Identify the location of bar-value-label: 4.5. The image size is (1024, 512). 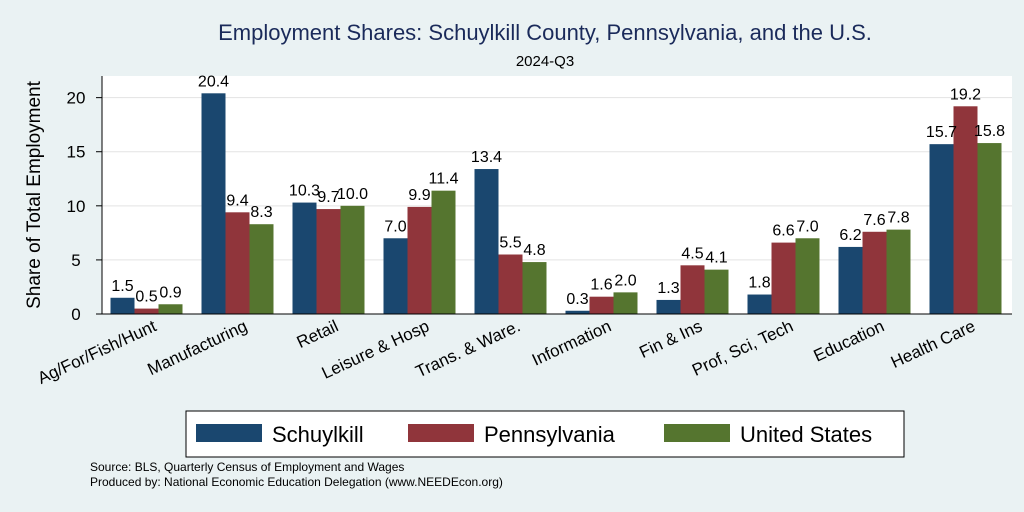
(692, 253).